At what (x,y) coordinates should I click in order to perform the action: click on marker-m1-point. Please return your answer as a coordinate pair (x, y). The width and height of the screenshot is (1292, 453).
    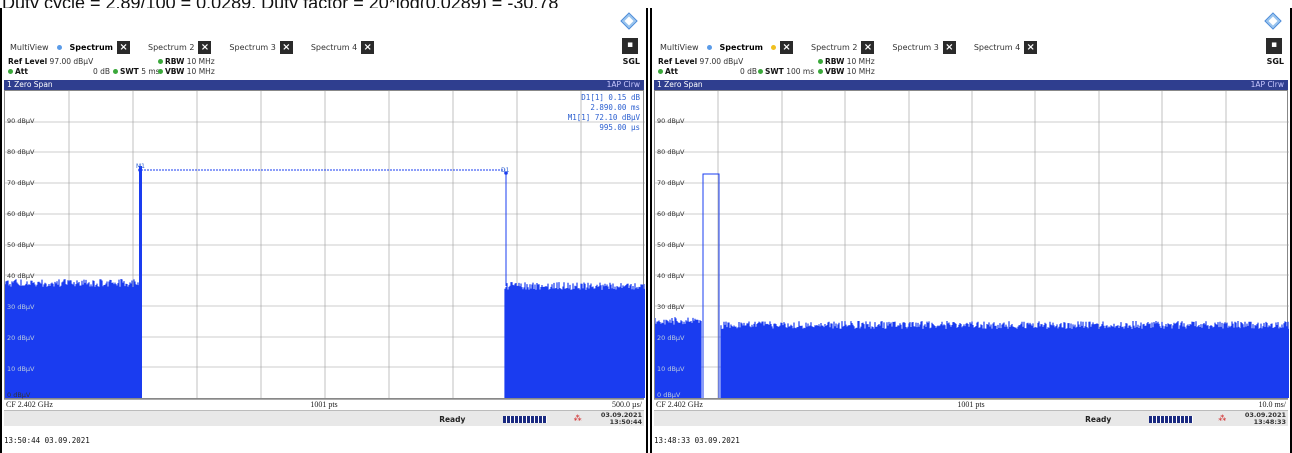
    Looking at the image, I should click on (140, 170).